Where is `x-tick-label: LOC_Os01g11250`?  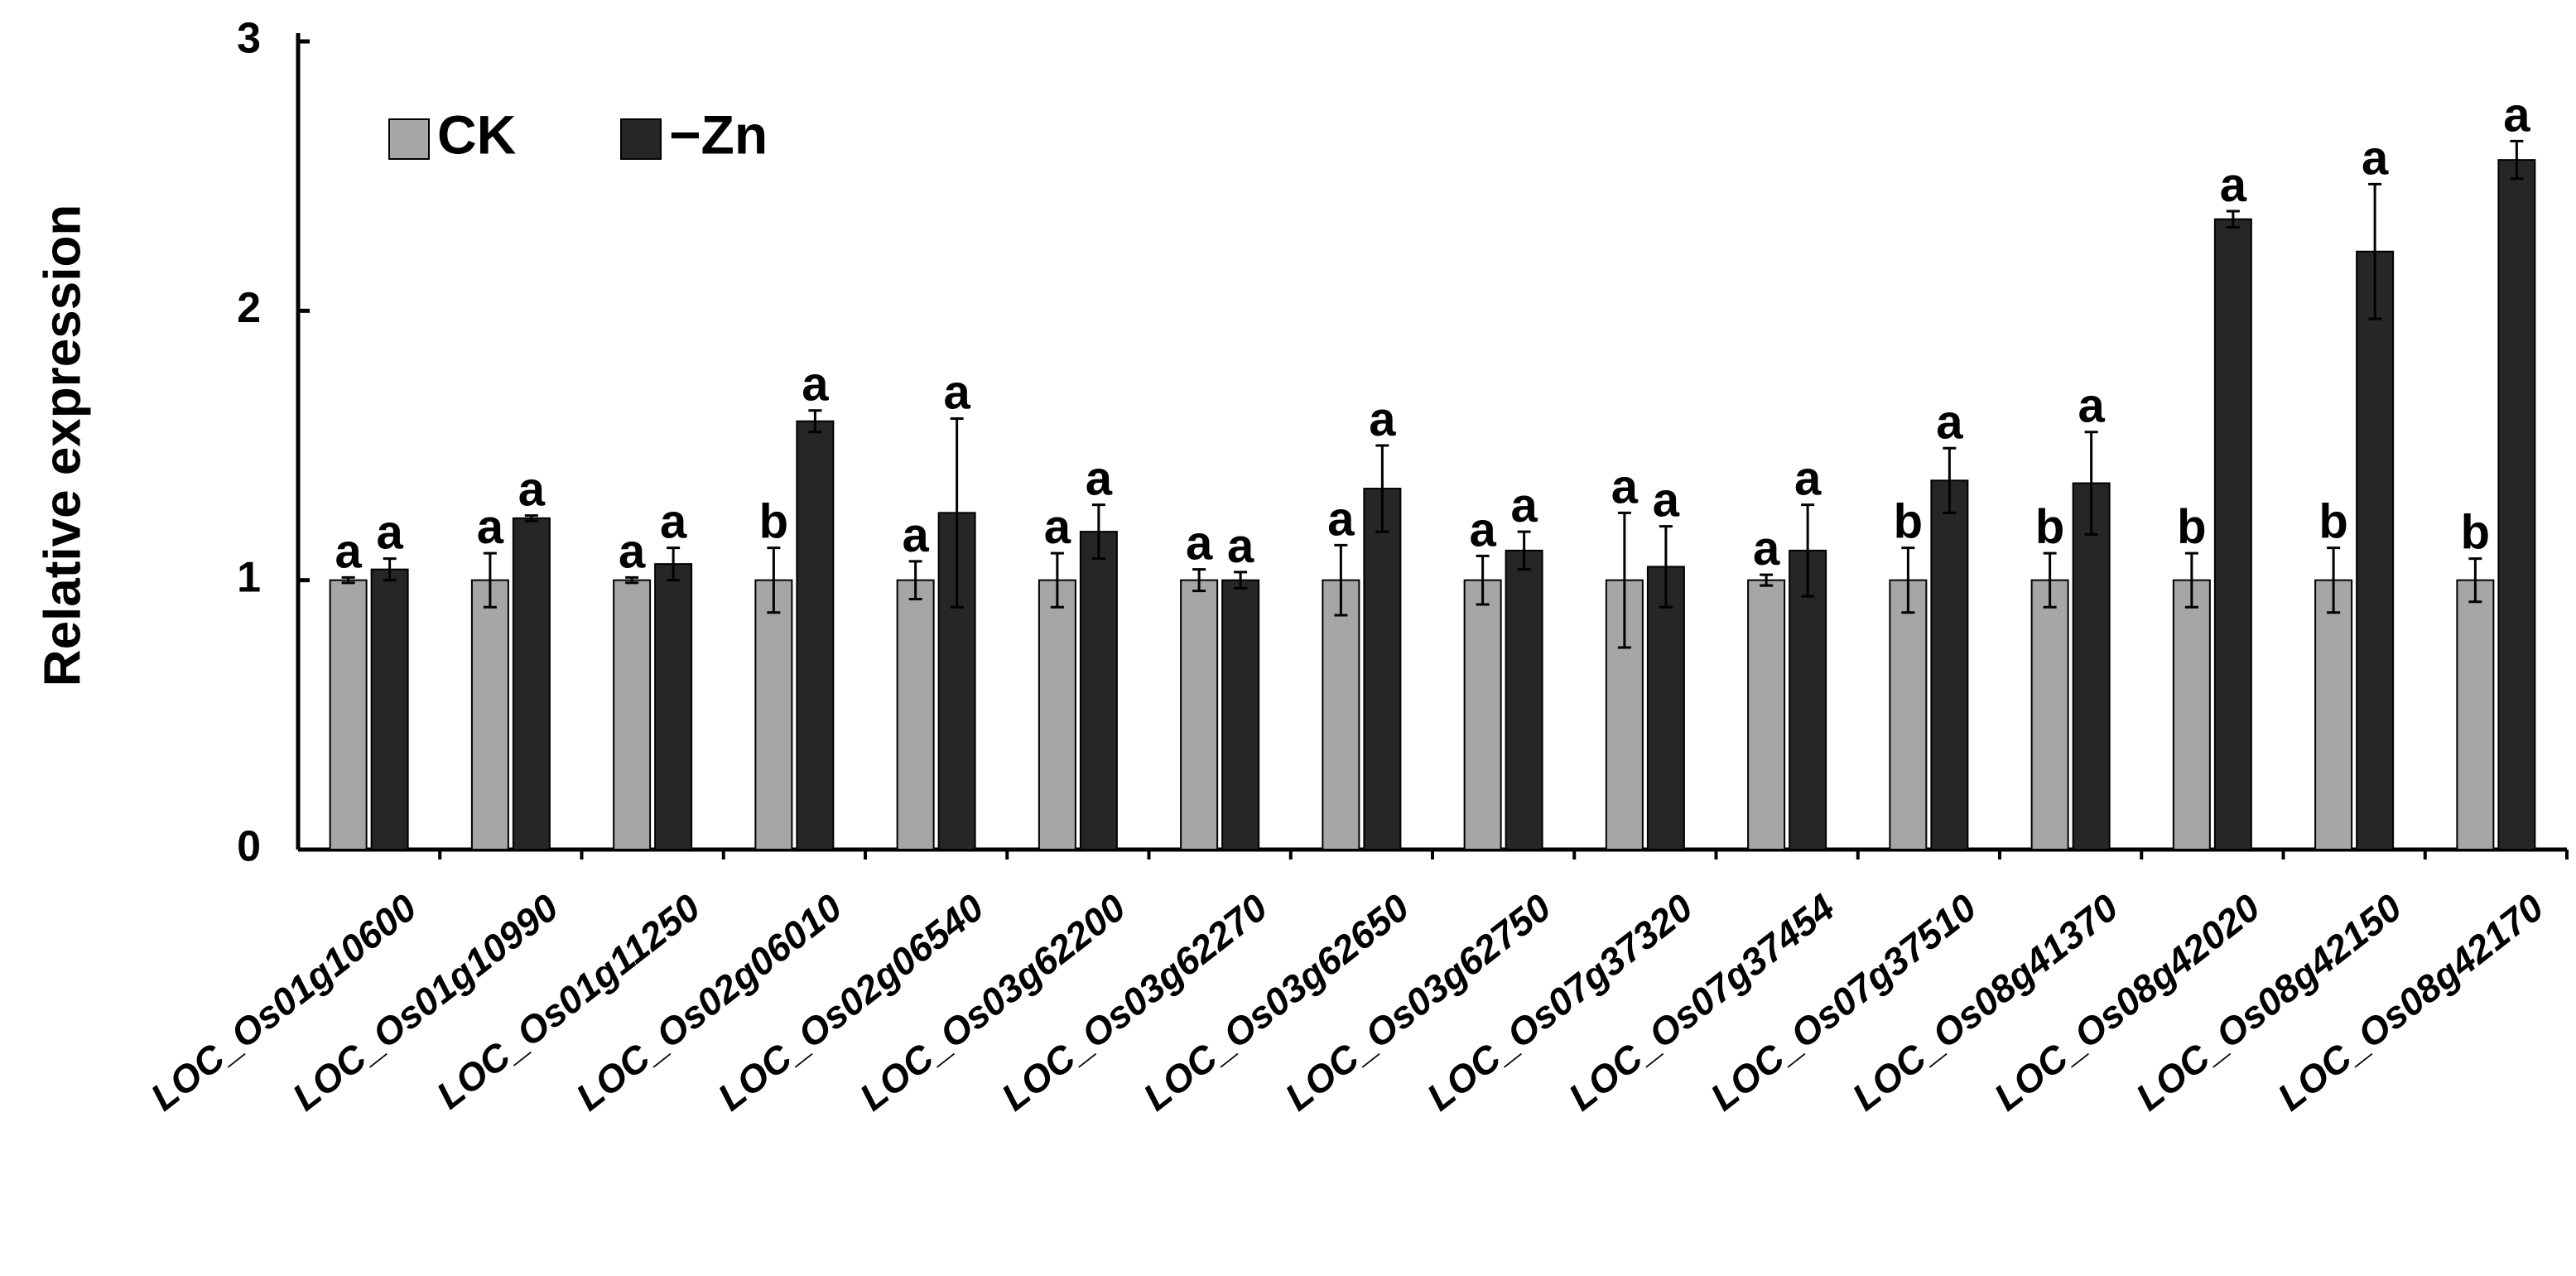 x-tick-label: LOC_Os01g11250 is located at coordinates (568, 1001).